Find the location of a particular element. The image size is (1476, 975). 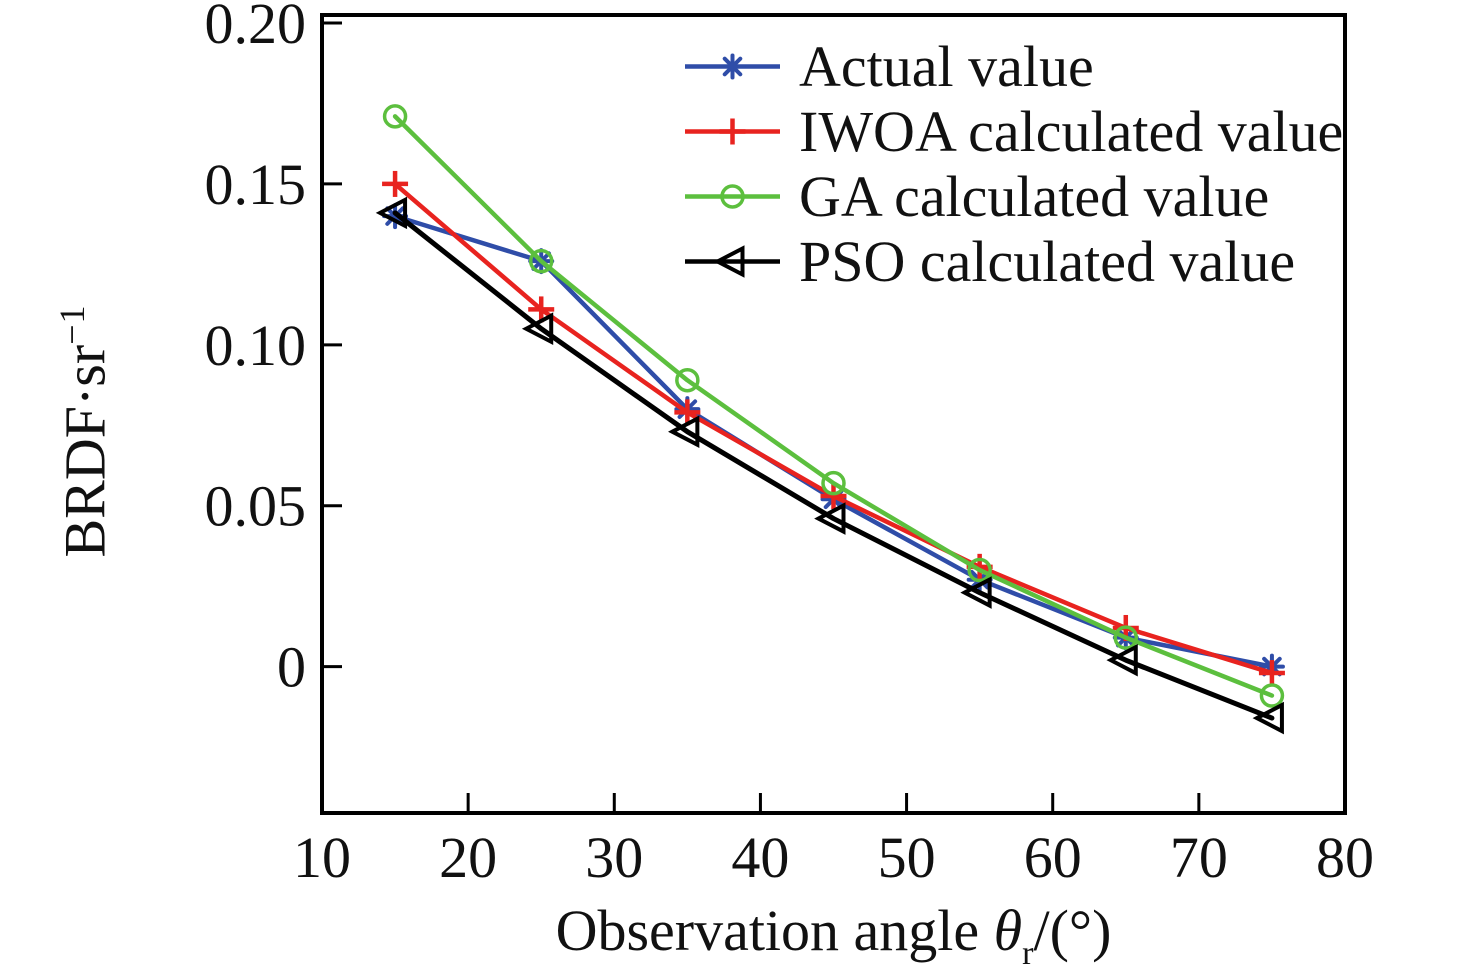

legend-label-ga: GA calculated value is located at coordinates (1034, 196).